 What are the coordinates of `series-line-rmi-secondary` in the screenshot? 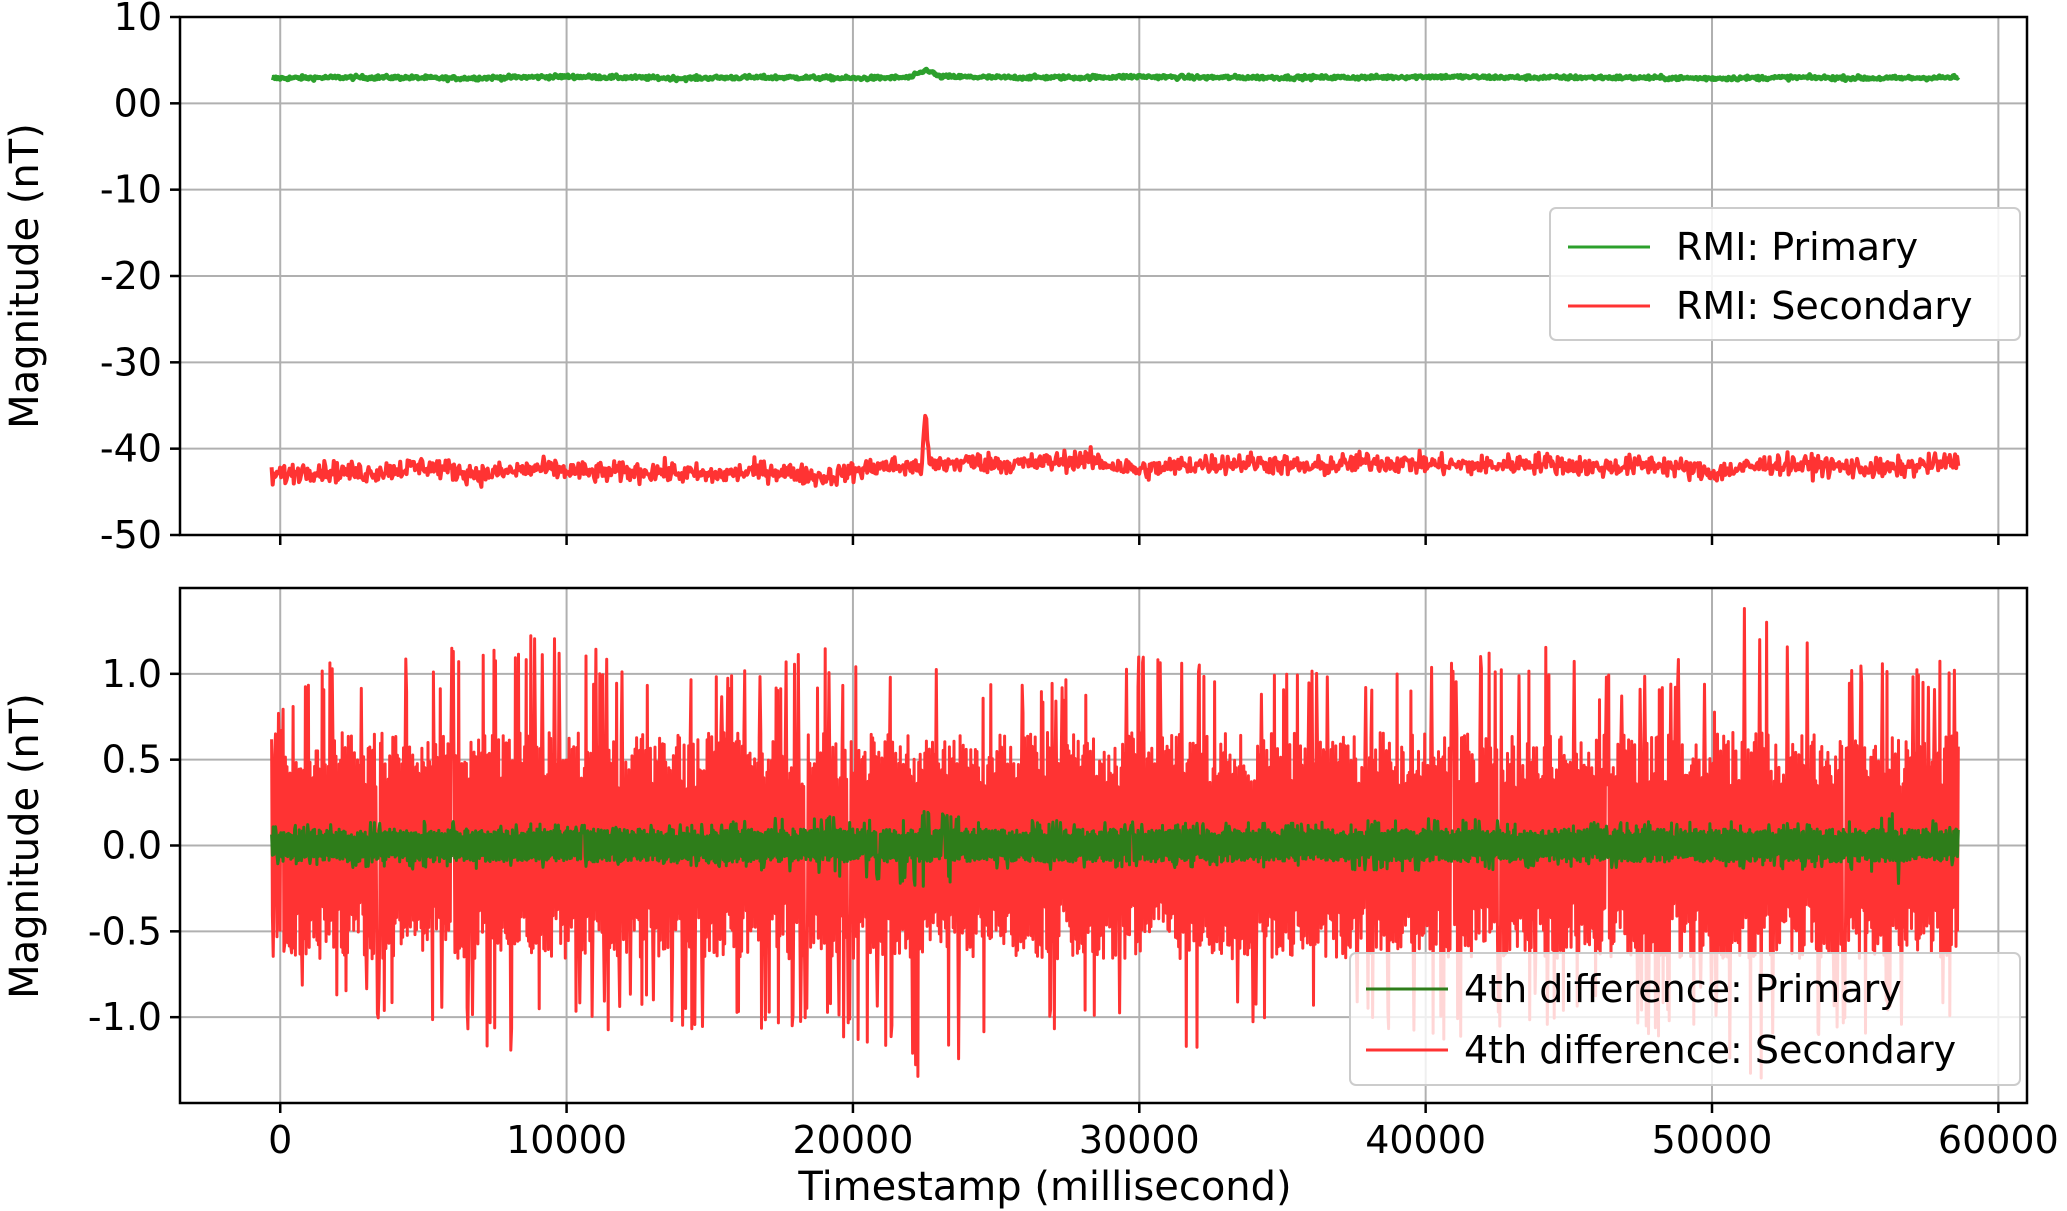 It's located at (1115, 451).